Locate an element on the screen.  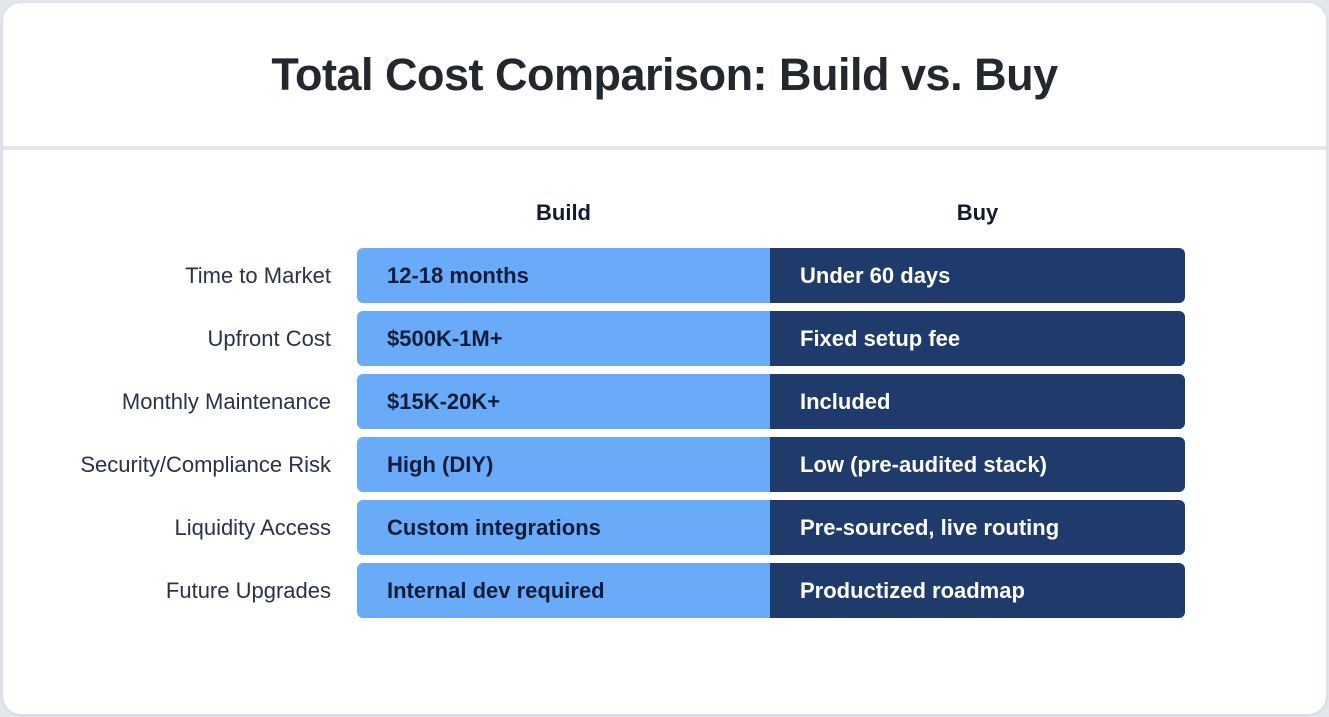
column-header-buy: Buy is located at coordinates (977, 212).